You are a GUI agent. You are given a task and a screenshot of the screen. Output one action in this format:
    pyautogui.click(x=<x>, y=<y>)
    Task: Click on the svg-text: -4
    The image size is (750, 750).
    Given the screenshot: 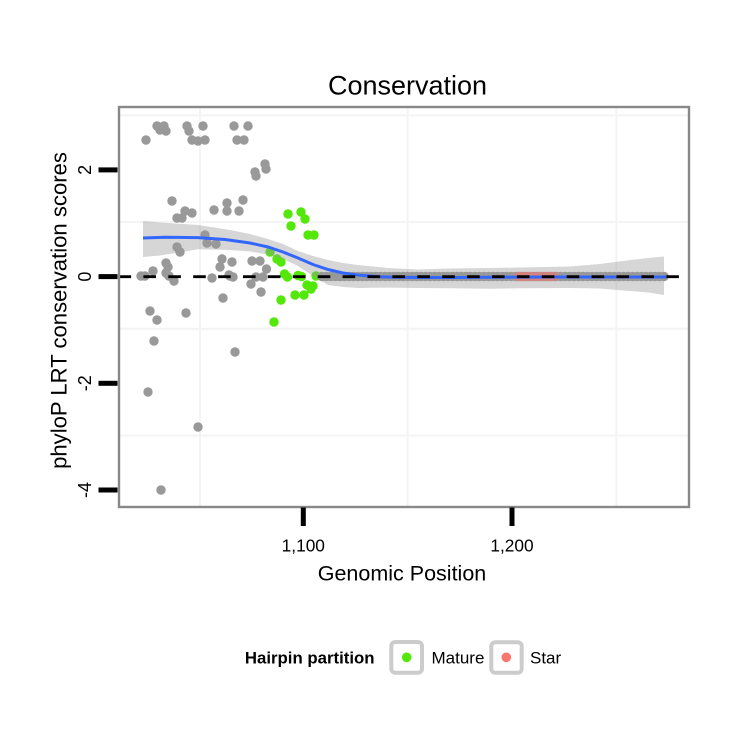 What is the action you would take?
    pyautogui.click(x=85, y=490)
    